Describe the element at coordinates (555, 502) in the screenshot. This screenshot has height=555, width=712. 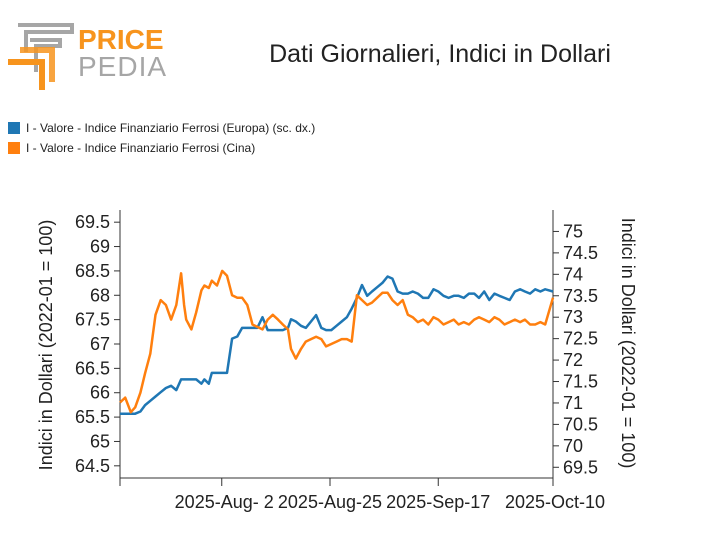
I see `x-tick-label: 2025-Oct-10` at that location.